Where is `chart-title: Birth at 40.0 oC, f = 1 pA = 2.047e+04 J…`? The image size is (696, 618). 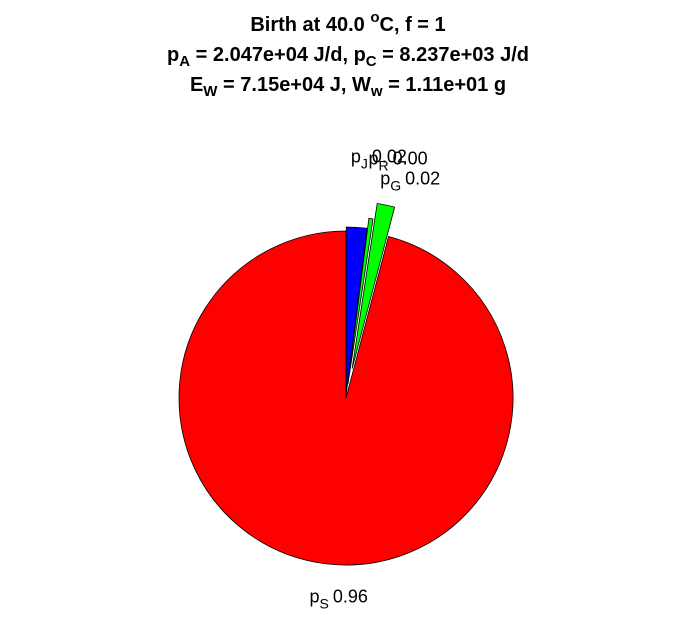
chart-title: Birth at 40.0 oC, f = 1 pA = 2.047e+04 J… is located at coordinates (348, 55).